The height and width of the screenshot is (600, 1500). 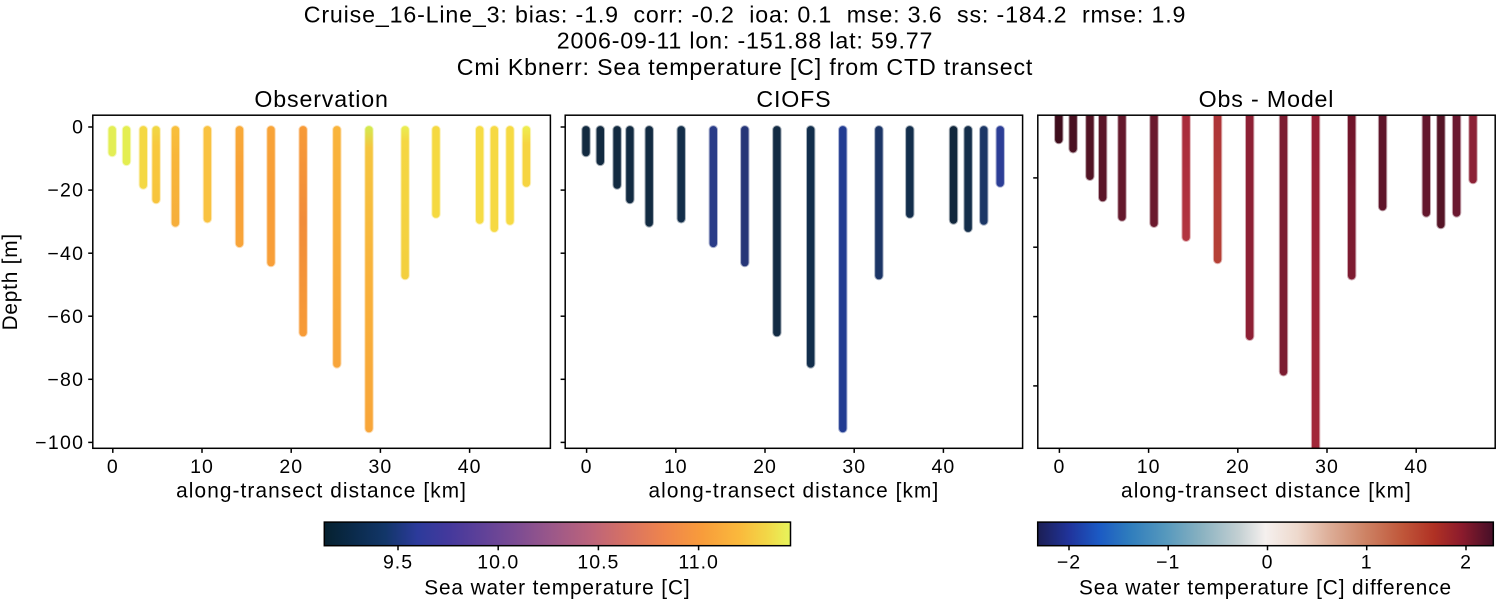 What do you see at coordinates (1069, 563) in the screenshot?
I see `svg-text: −2` at bounding box center [1069, 563].